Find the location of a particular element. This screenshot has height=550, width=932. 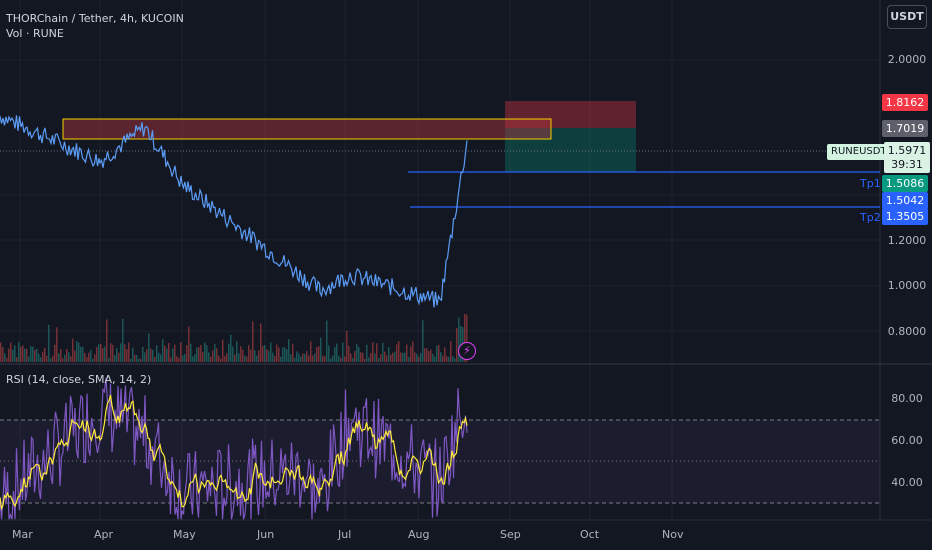

time-axis-label: Jun is located at coordinates (266, 534).